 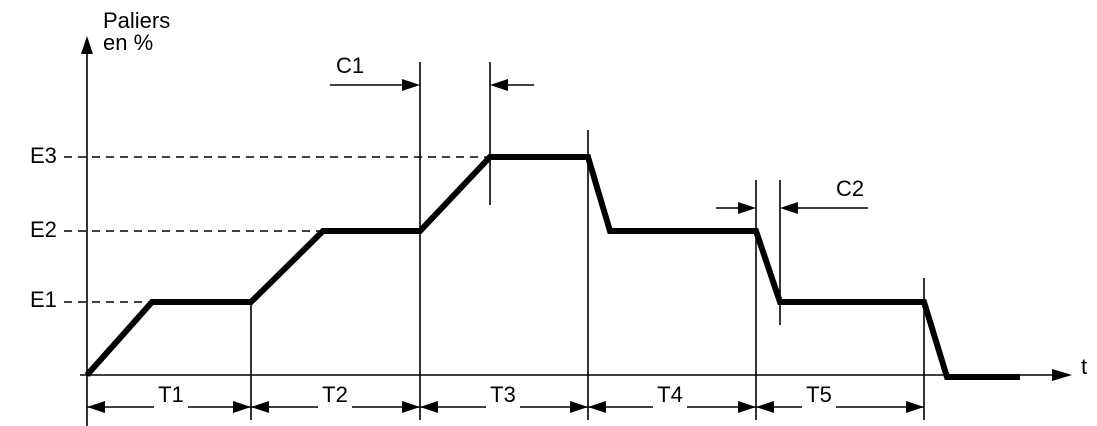 I want to click on period-t5-left-arrowhead, so click(x=765, y=407).